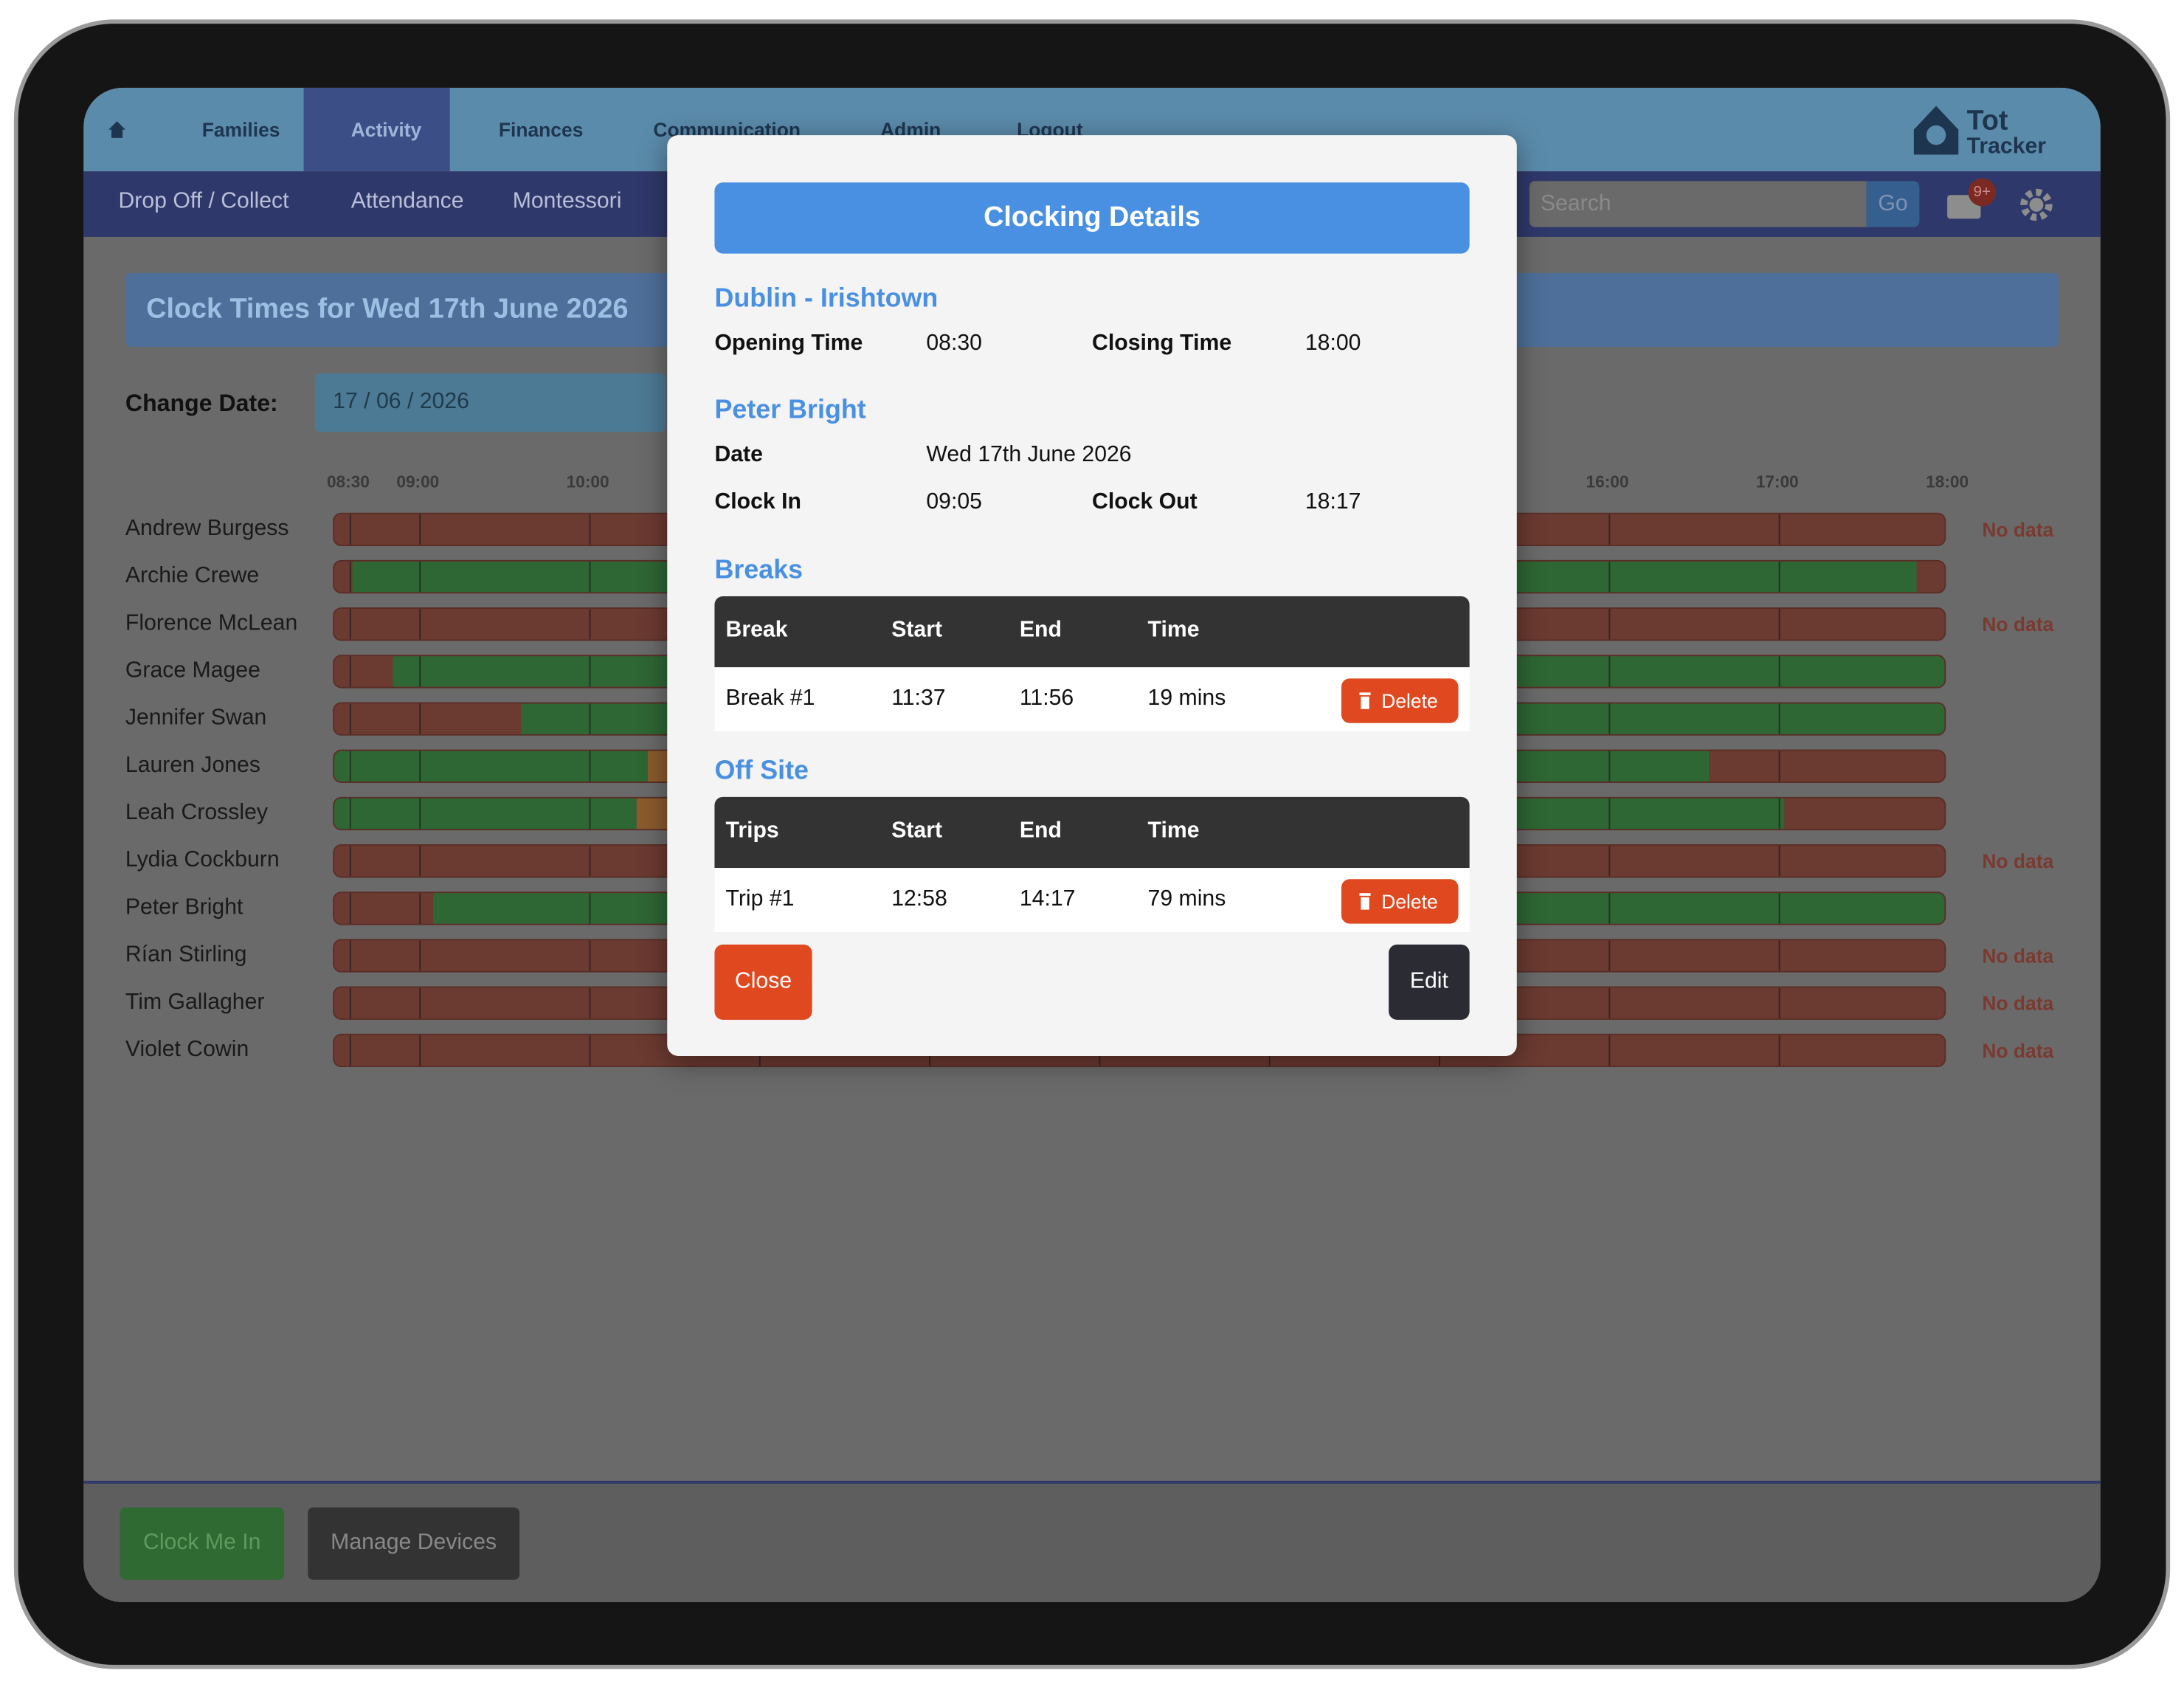 The width and height of the screenshot is (2184, 1690). I want to click on edit-button: Edit, so click(1429, 982).